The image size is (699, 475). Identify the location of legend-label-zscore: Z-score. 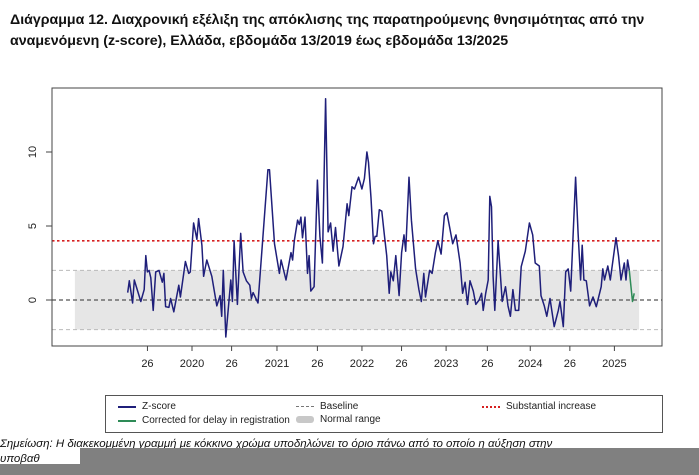
(159, 406).